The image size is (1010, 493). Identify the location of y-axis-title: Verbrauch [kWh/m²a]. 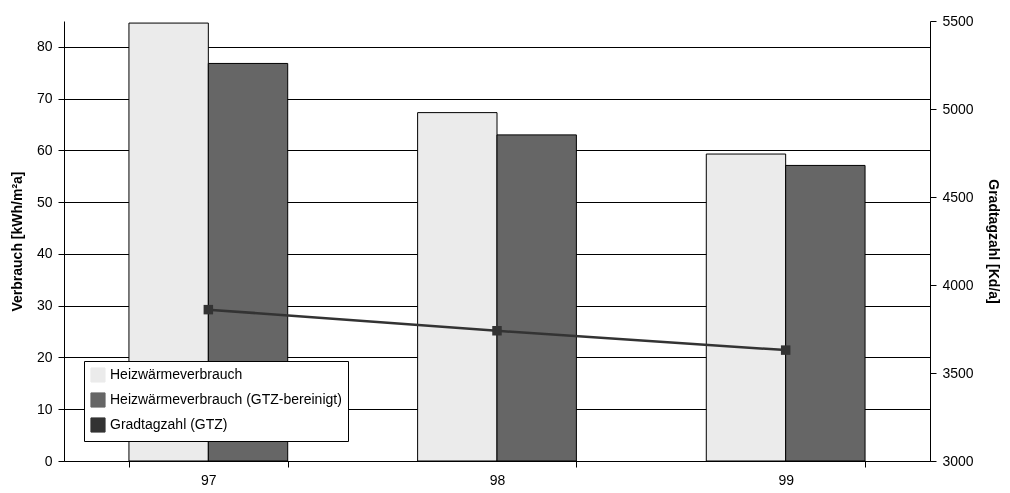
(16, 241).